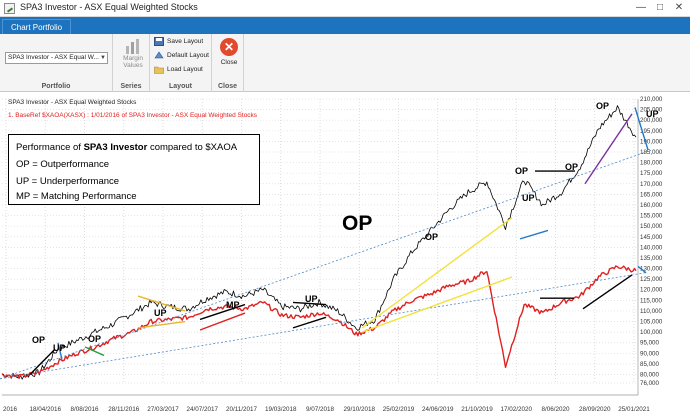 This screenshot has width=690, height=414. I want to click on default-layout-label: Default Layout, so click(188, 55).